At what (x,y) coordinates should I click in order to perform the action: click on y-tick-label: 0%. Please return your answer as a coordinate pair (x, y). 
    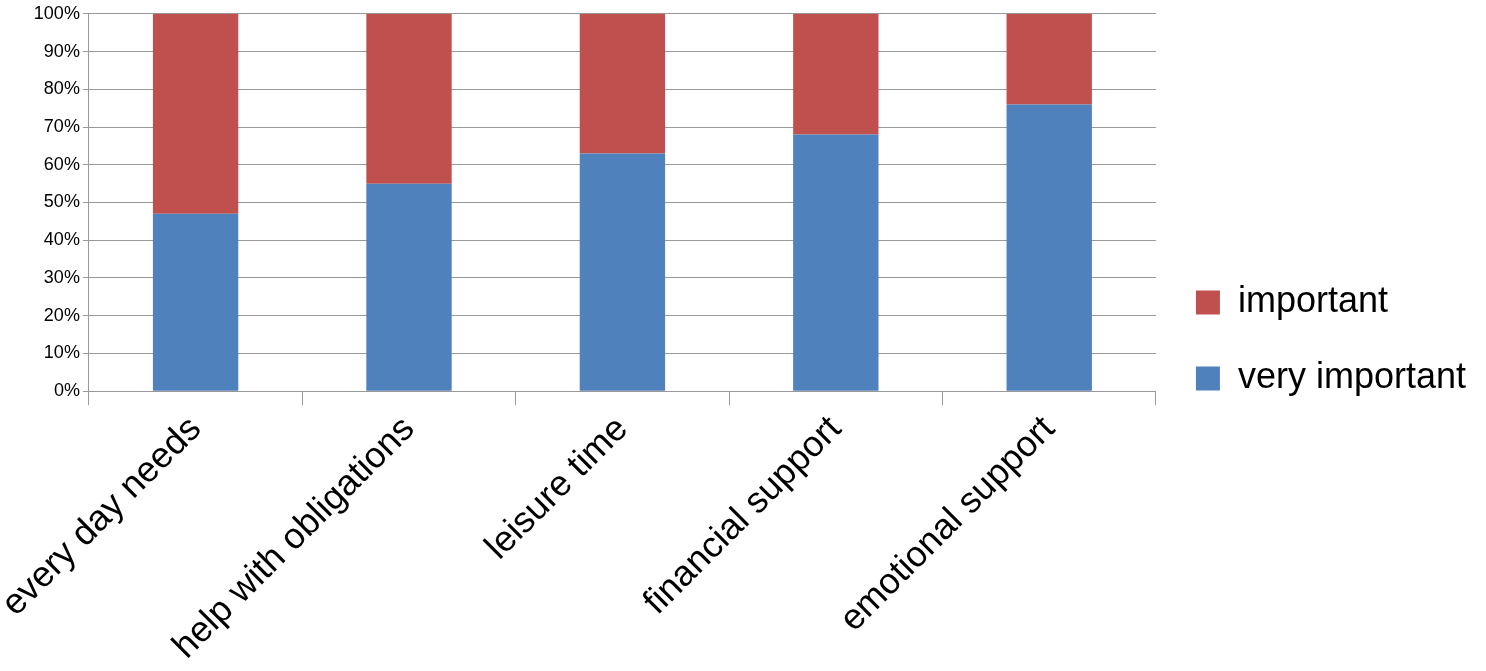
    Looking at the image, I should click on (66, 390).